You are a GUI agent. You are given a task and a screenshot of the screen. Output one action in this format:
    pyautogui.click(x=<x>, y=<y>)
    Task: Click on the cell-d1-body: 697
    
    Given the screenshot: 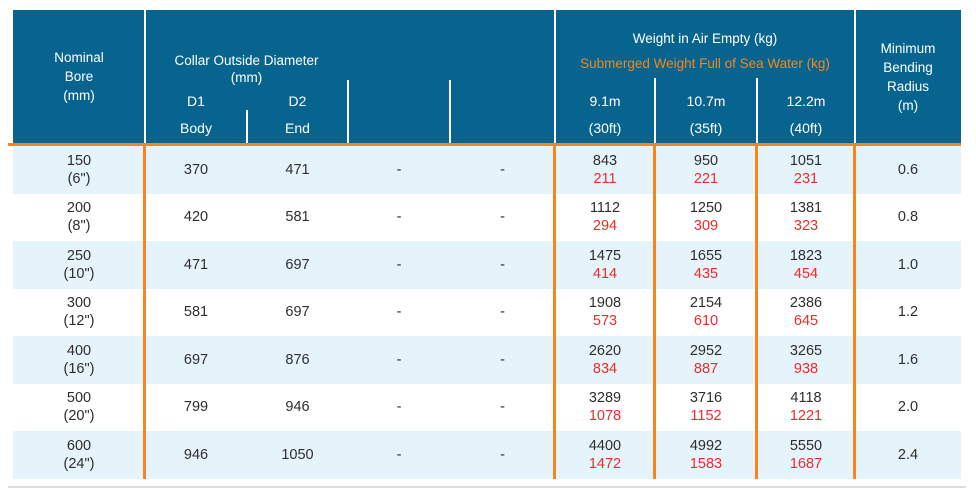 What is the action you would take?
    pyautogui.click(x=196, y=360)
    